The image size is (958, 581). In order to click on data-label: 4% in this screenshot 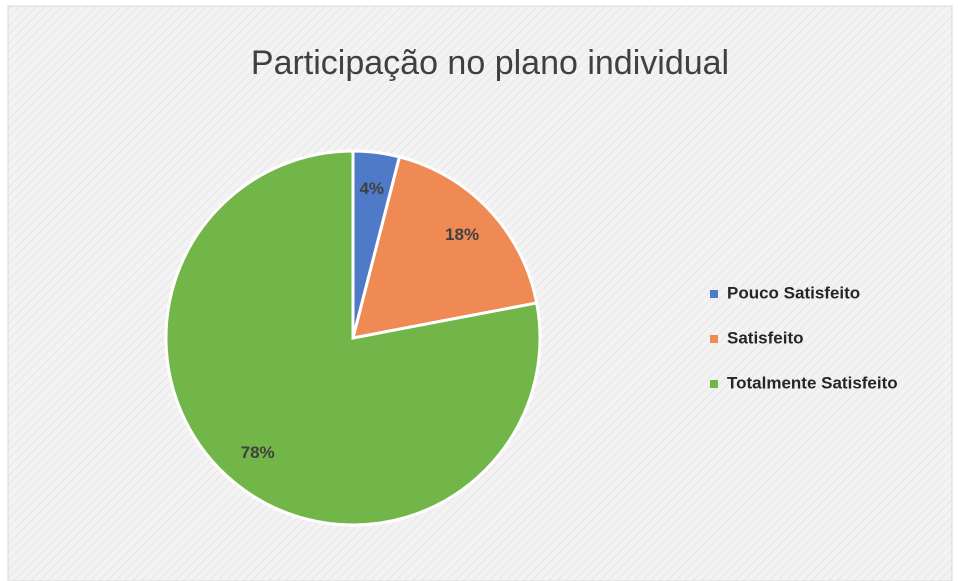, I will do `click(371, 188)`.